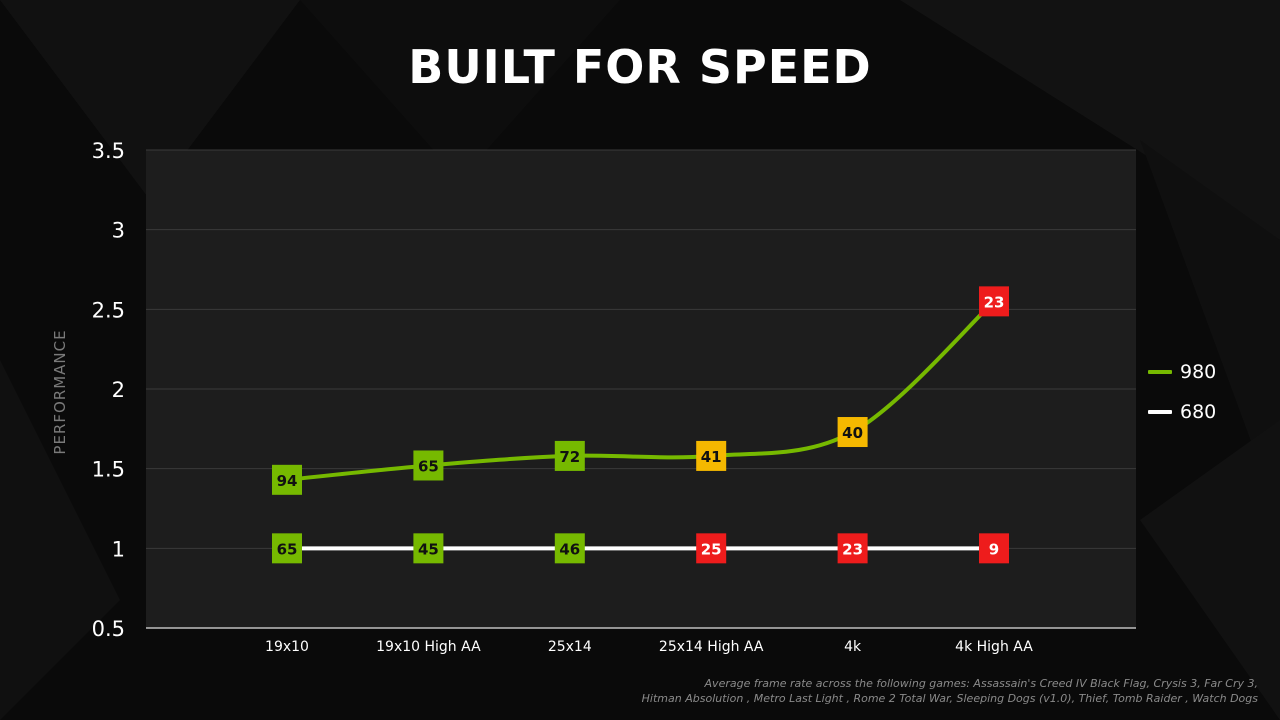 The width and height of the screenshot is (1280, 720). Describe the element at coordinates (108, 470) in the screenshot. I see `y-tick-label: 1.5` at that location.